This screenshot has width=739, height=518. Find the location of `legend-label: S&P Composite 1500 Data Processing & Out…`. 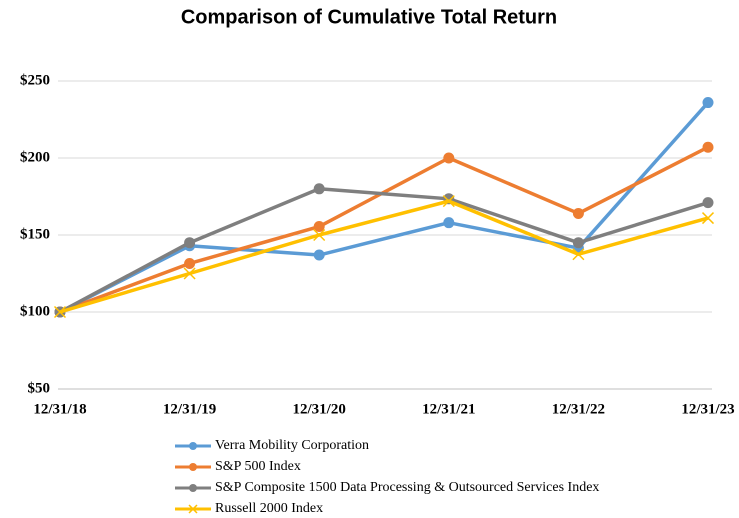

legend-label: S&P Composite 1500 Data Processing & Out… is located at coordinates (407, 487).